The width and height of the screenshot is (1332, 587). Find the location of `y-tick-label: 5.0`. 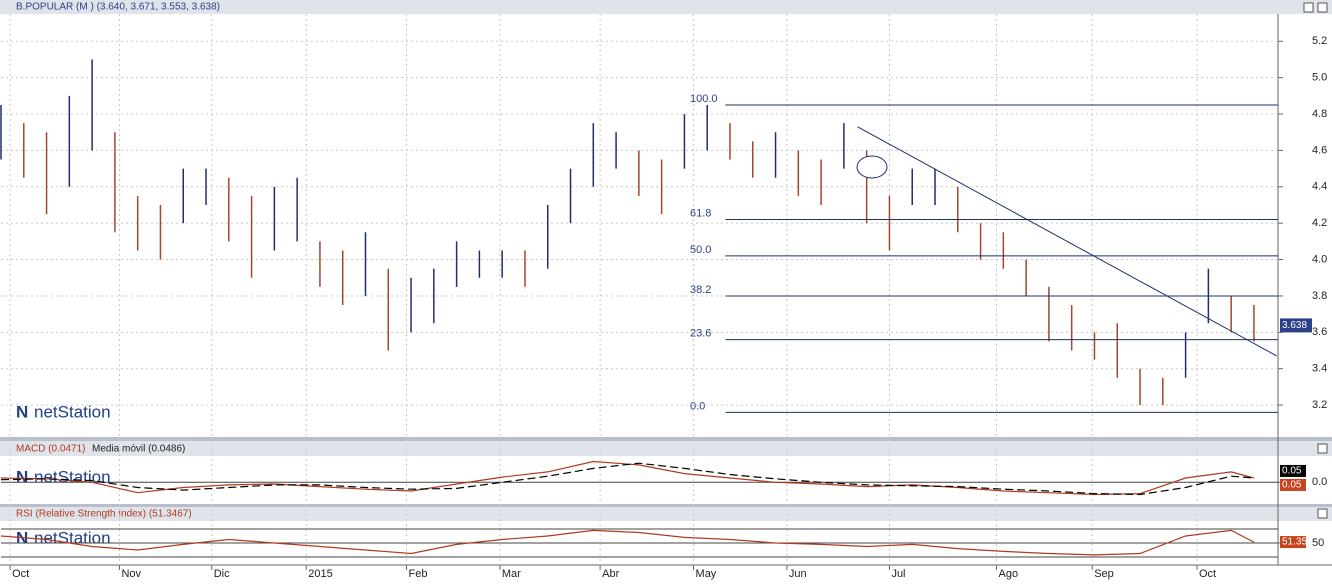

y-tick-label: 5.0 is located at coordinates (1319, 78).